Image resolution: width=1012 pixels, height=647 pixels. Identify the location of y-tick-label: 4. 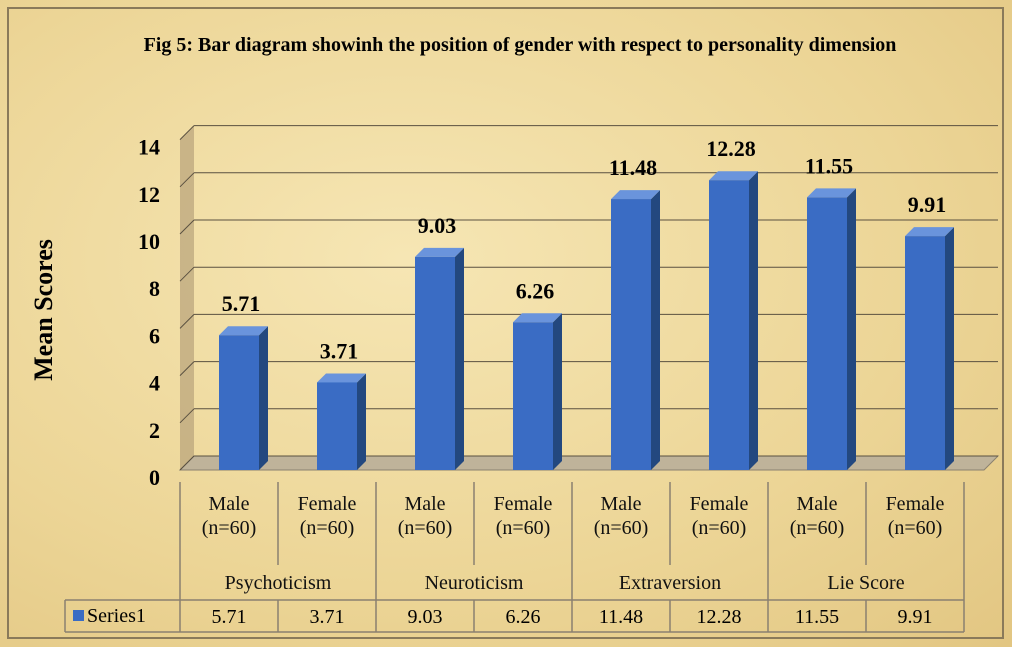
(154, 383).